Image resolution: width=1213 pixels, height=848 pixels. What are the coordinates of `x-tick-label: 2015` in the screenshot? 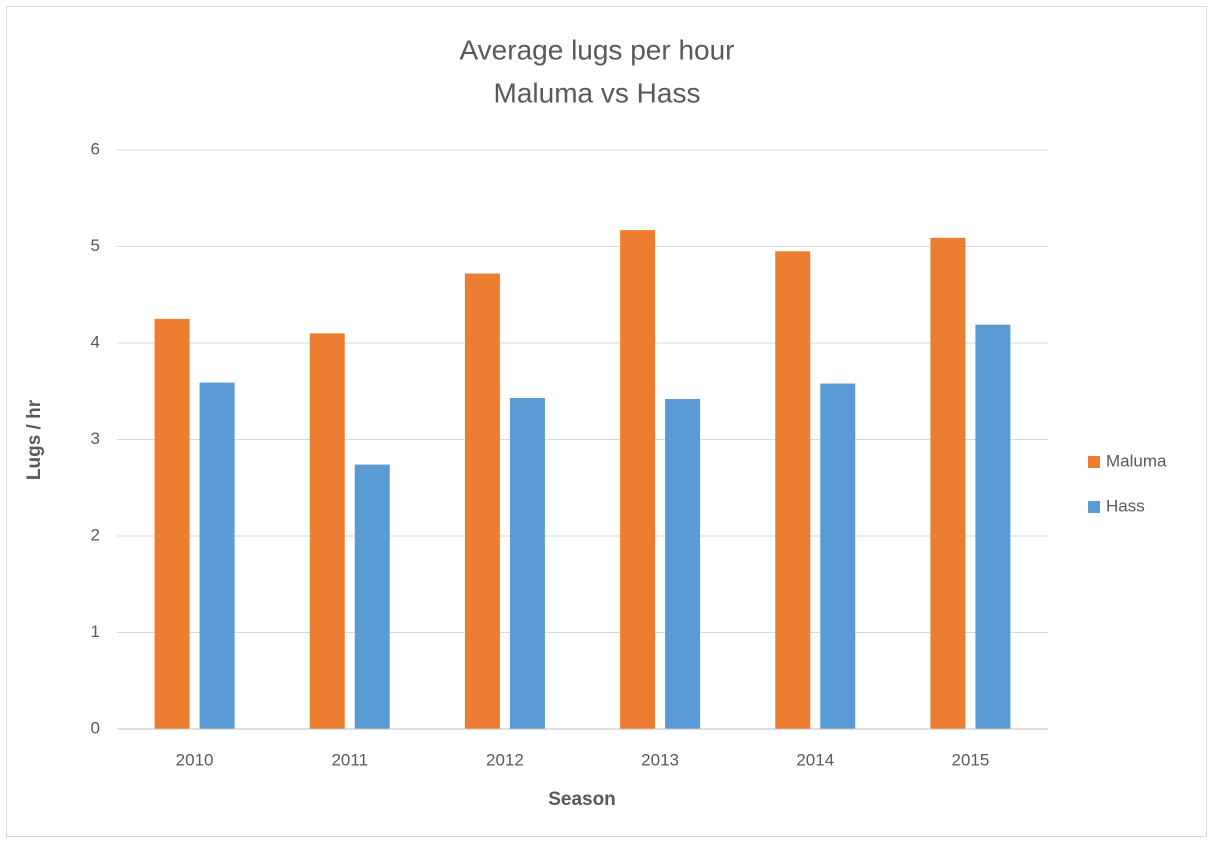 It's located at (971, 759).